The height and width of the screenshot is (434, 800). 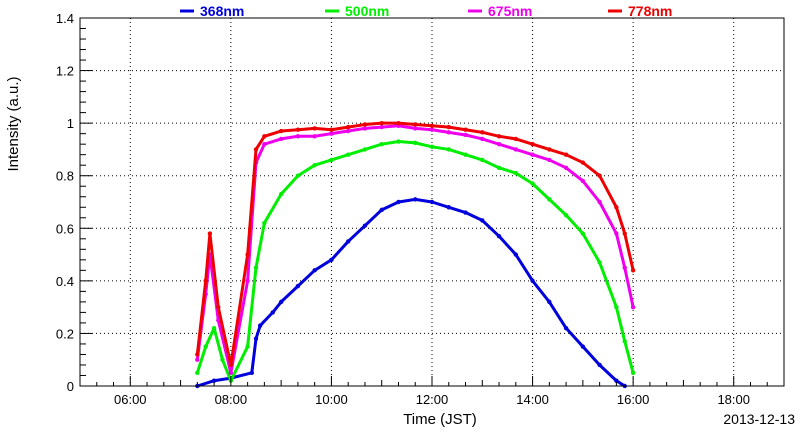 I want to click on x-tick-label: 12:00, so click(x=432, y=399).